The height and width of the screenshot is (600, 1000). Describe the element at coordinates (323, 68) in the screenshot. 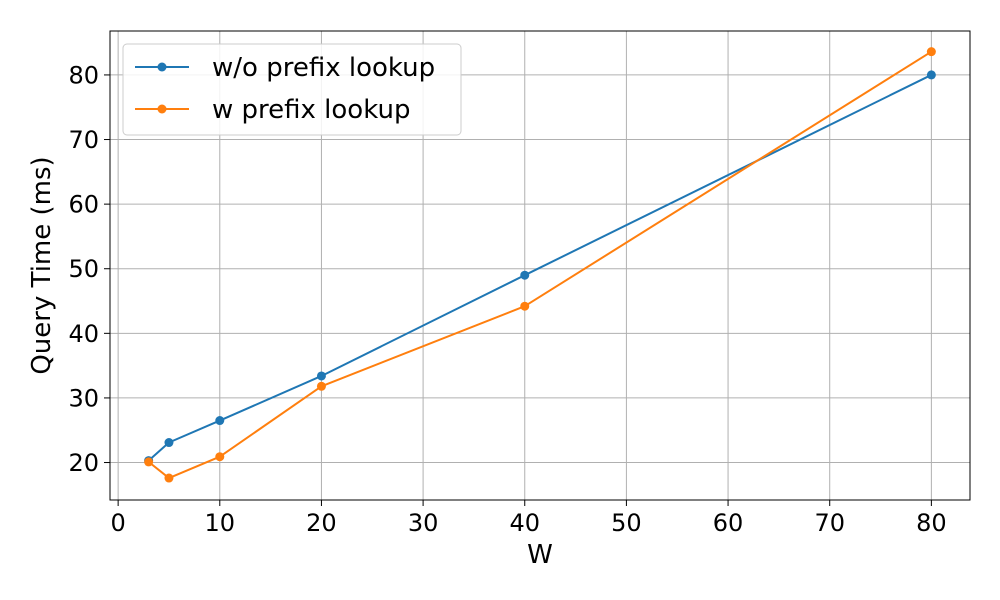

I see `legend-label: w/o prefix lookup` at that location.